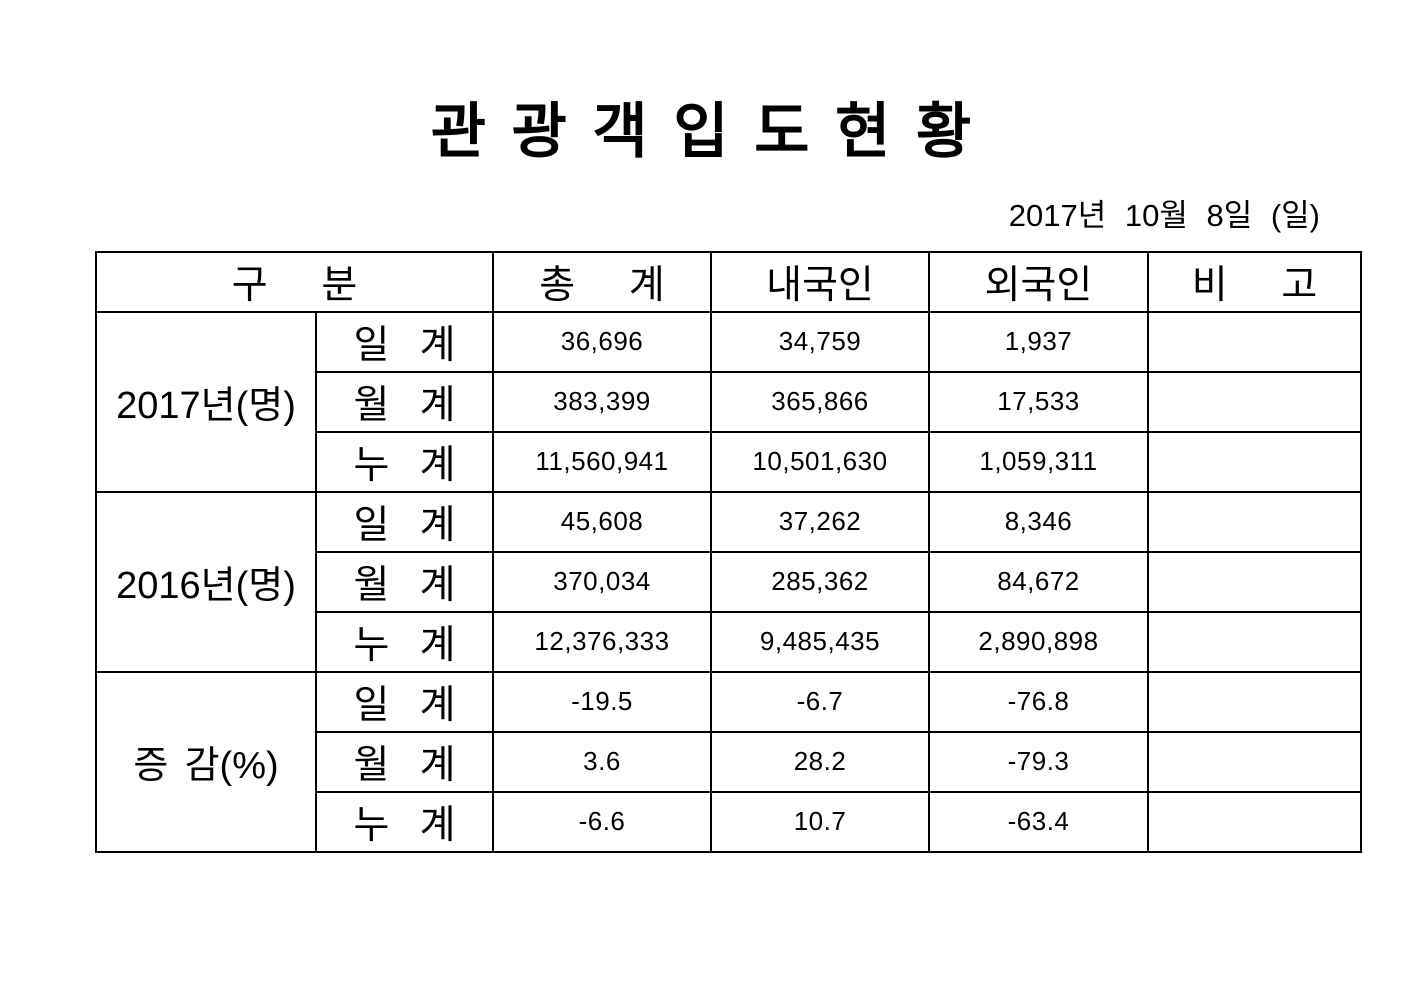  What do you see at coordinates (1038, 461) in the screenshot?
I see `foreign-cell: 1,059,311` at bounding box center [1038, 461].